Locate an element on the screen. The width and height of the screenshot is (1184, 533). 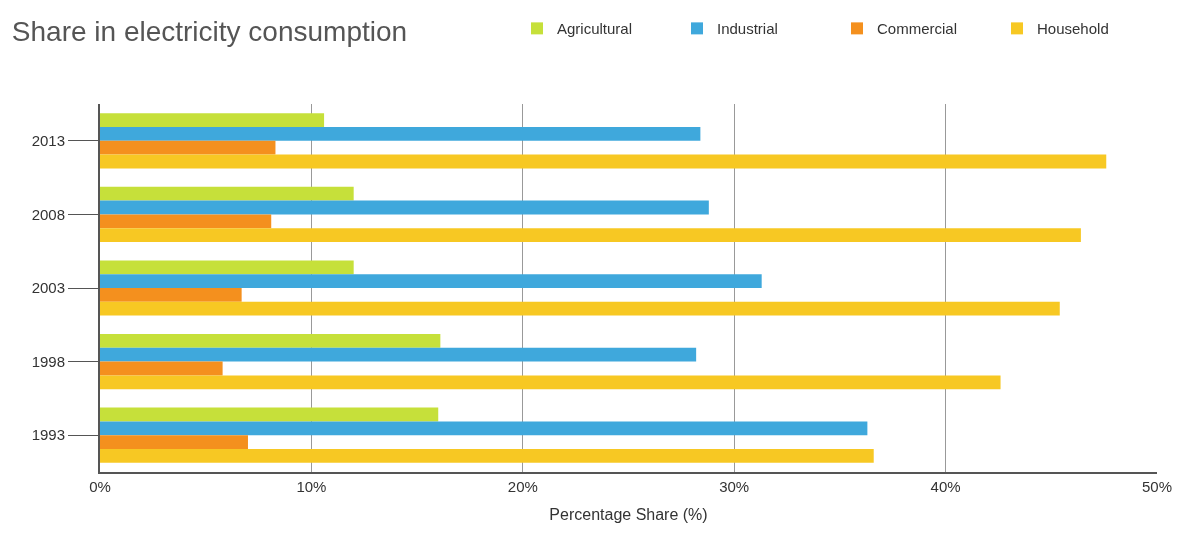
legend-label: Industrial is located at coordinates (747, 29).